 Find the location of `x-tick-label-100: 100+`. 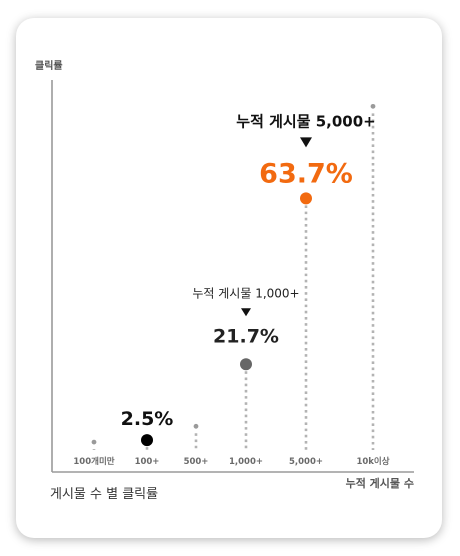

x-tick-label-100: 100+ is located at coordinates (147, 462).